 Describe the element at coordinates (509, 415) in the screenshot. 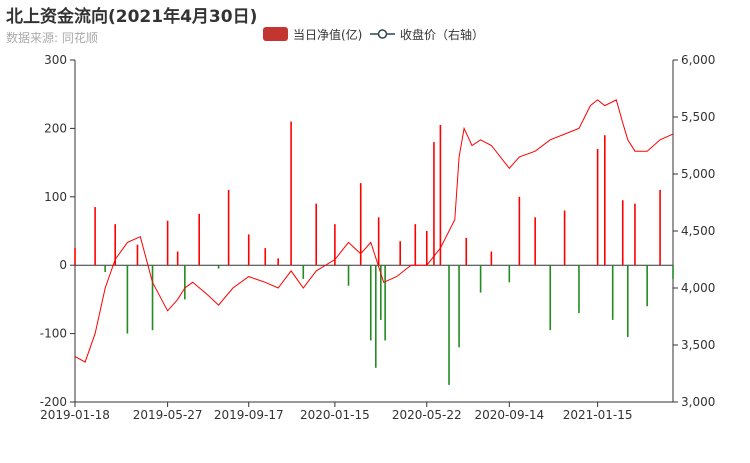

I see `x-tick-label: 2020-09-14` at that location.